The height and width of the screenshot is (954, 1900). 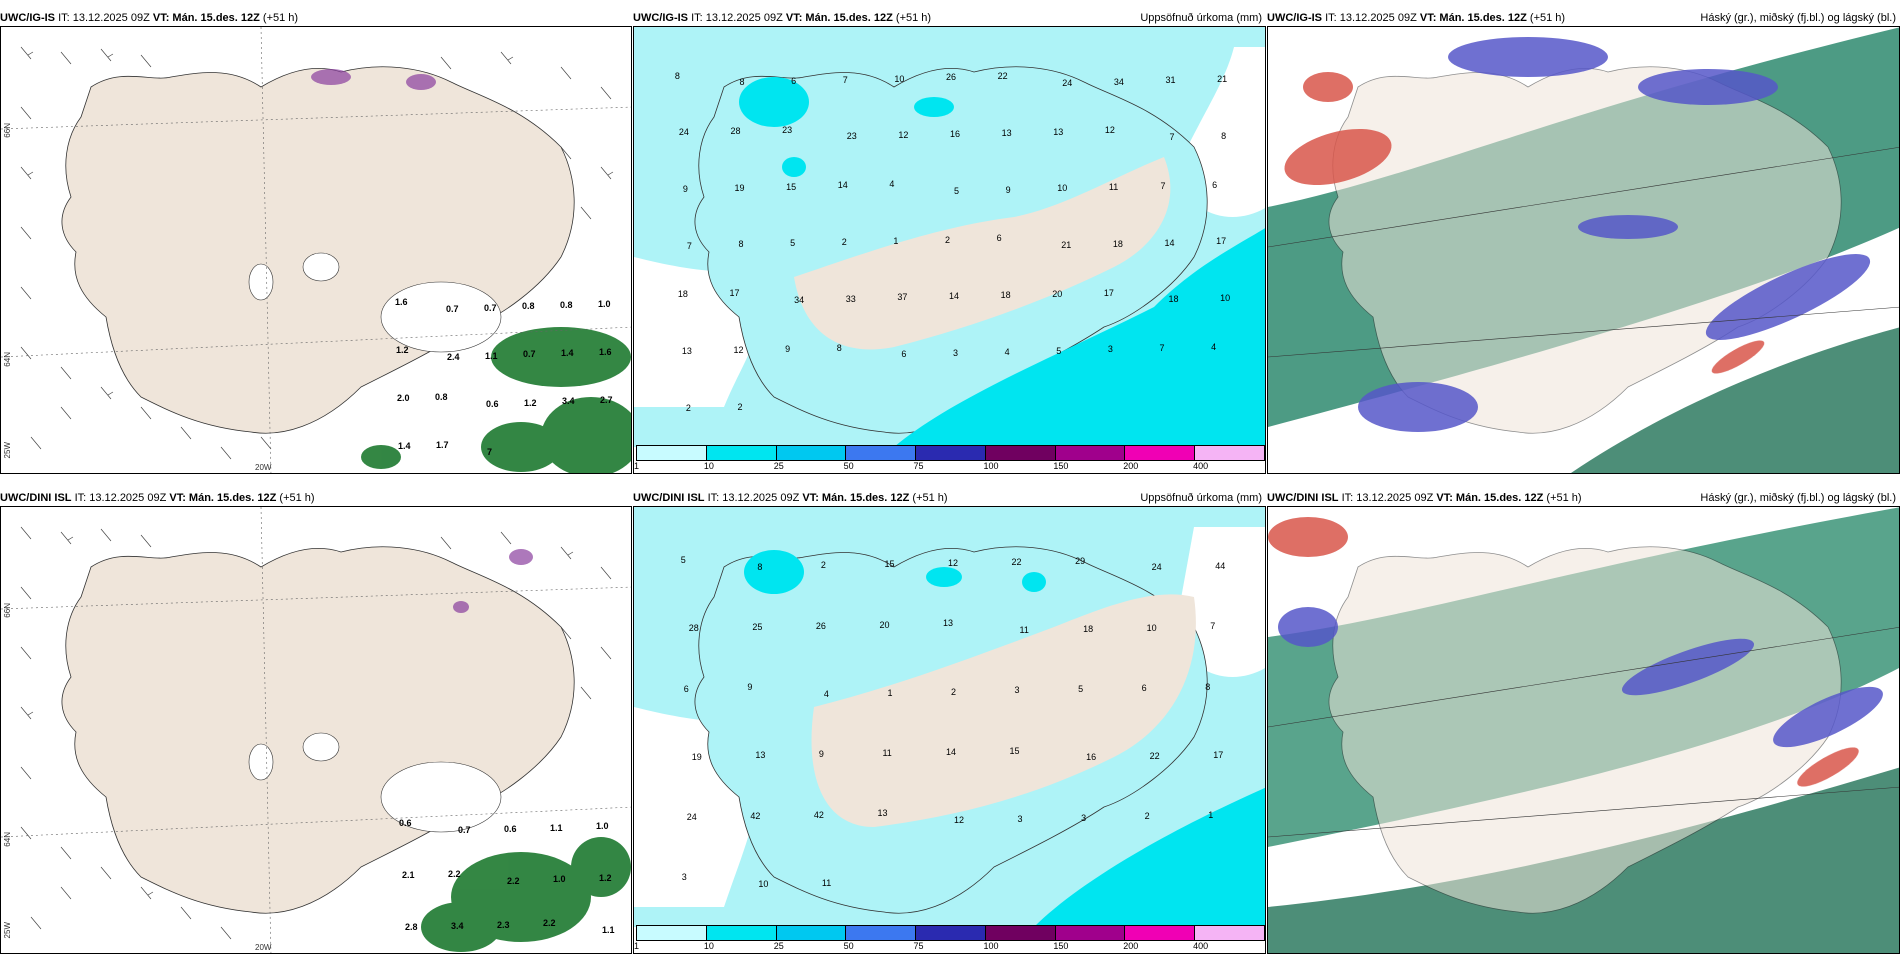 What do you see at coordinates (778, 466) in the screenshot?
I see `colorbar-tick-label: 25` at bounding box center [778, 466].